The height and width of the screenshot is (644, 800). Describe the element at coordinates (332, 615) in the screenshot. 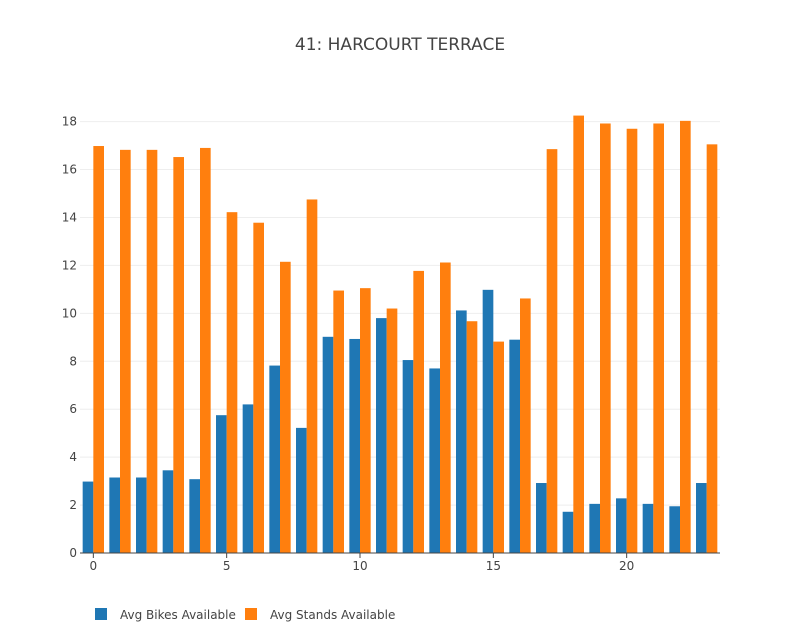

I see `legend-label: Avg Stands Available` at that location.